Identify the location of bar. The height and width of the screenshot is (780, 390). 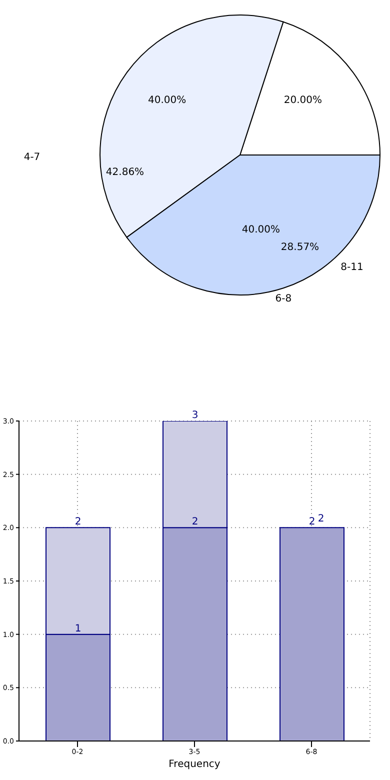
(312, 634).